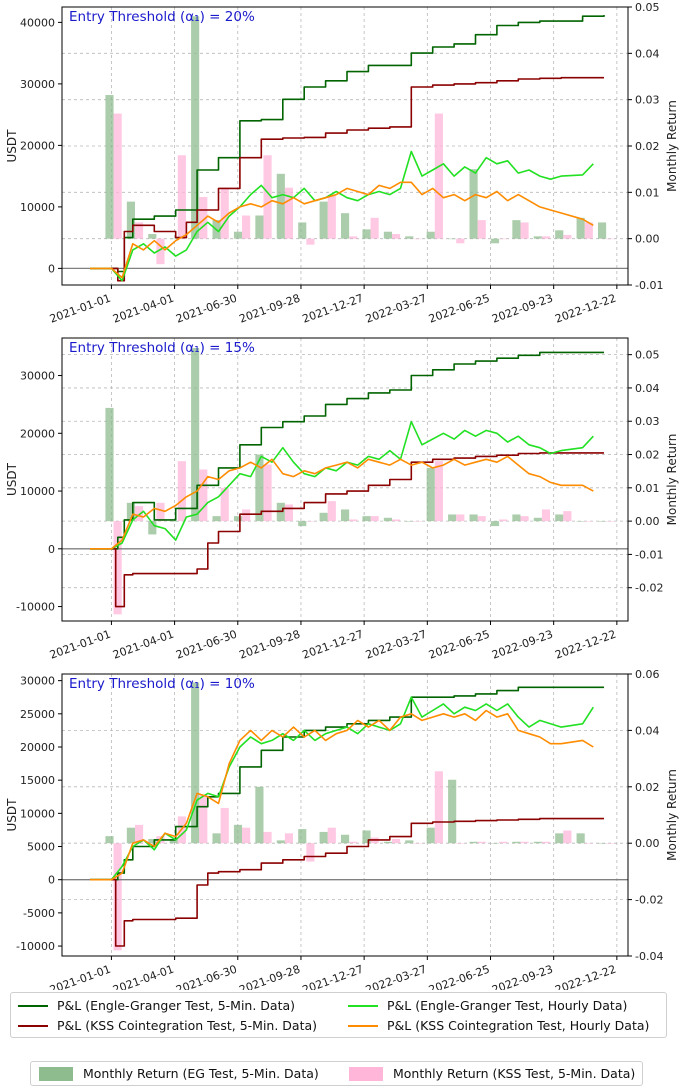 The image size is (685, 1088). Describe the element at coordinates (645, 472) in the screenshot. I see `y-axis-right: -0.02 -0.01 0.00 0.01 0.02 0.03 0.04 0.05` at that location.